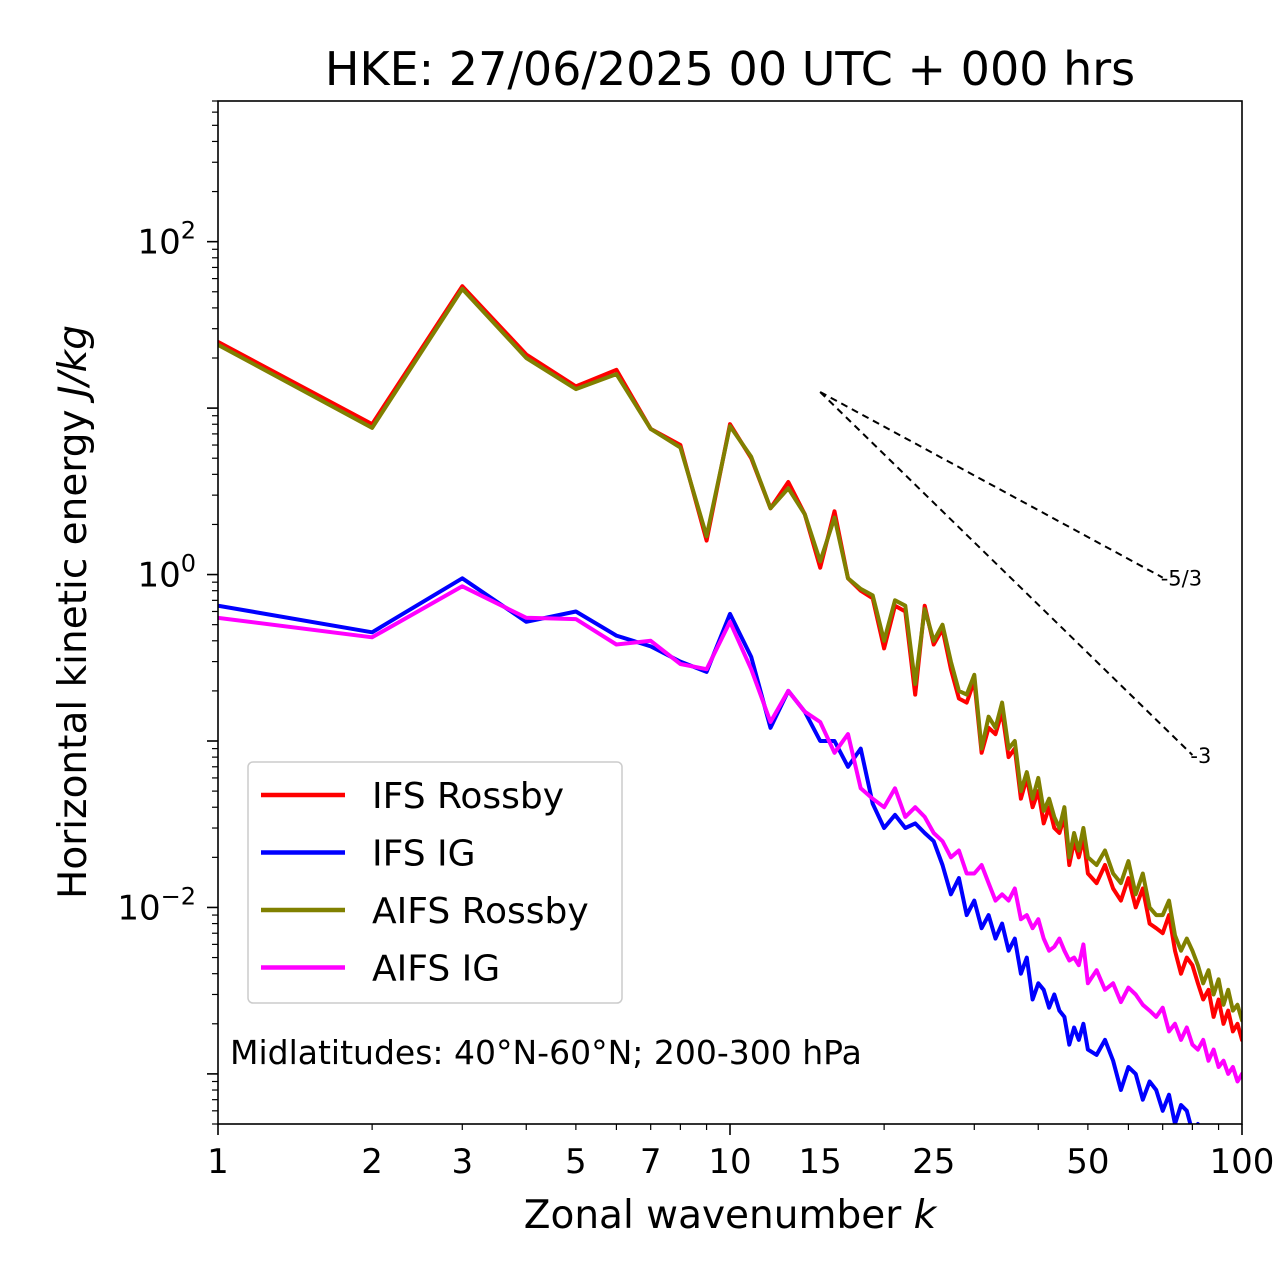 This screenshot has width=1280, height=1288. I want to click on x-tick-label: 3, so click(462, 1162).